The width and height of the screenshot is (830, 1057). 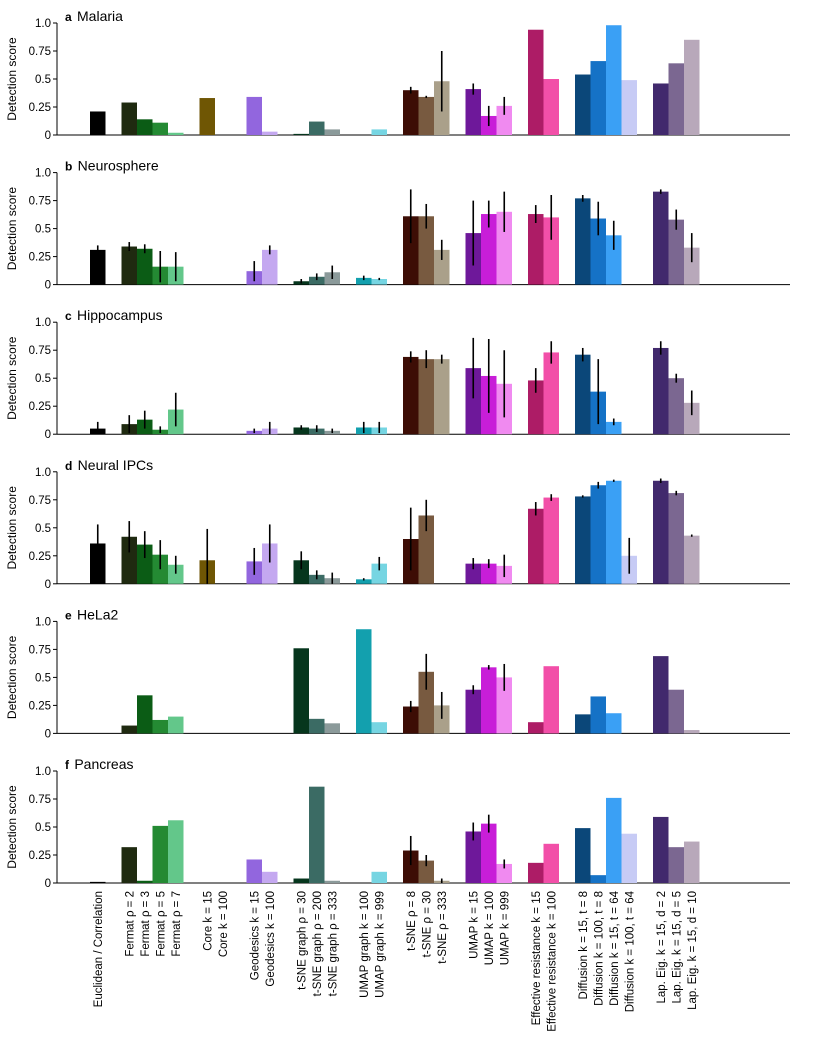 What do you see at coordinates (412, 921) in the screenshot?
I see `category-label: t-SNE ρ = 8` at bounding box center [412, 921].